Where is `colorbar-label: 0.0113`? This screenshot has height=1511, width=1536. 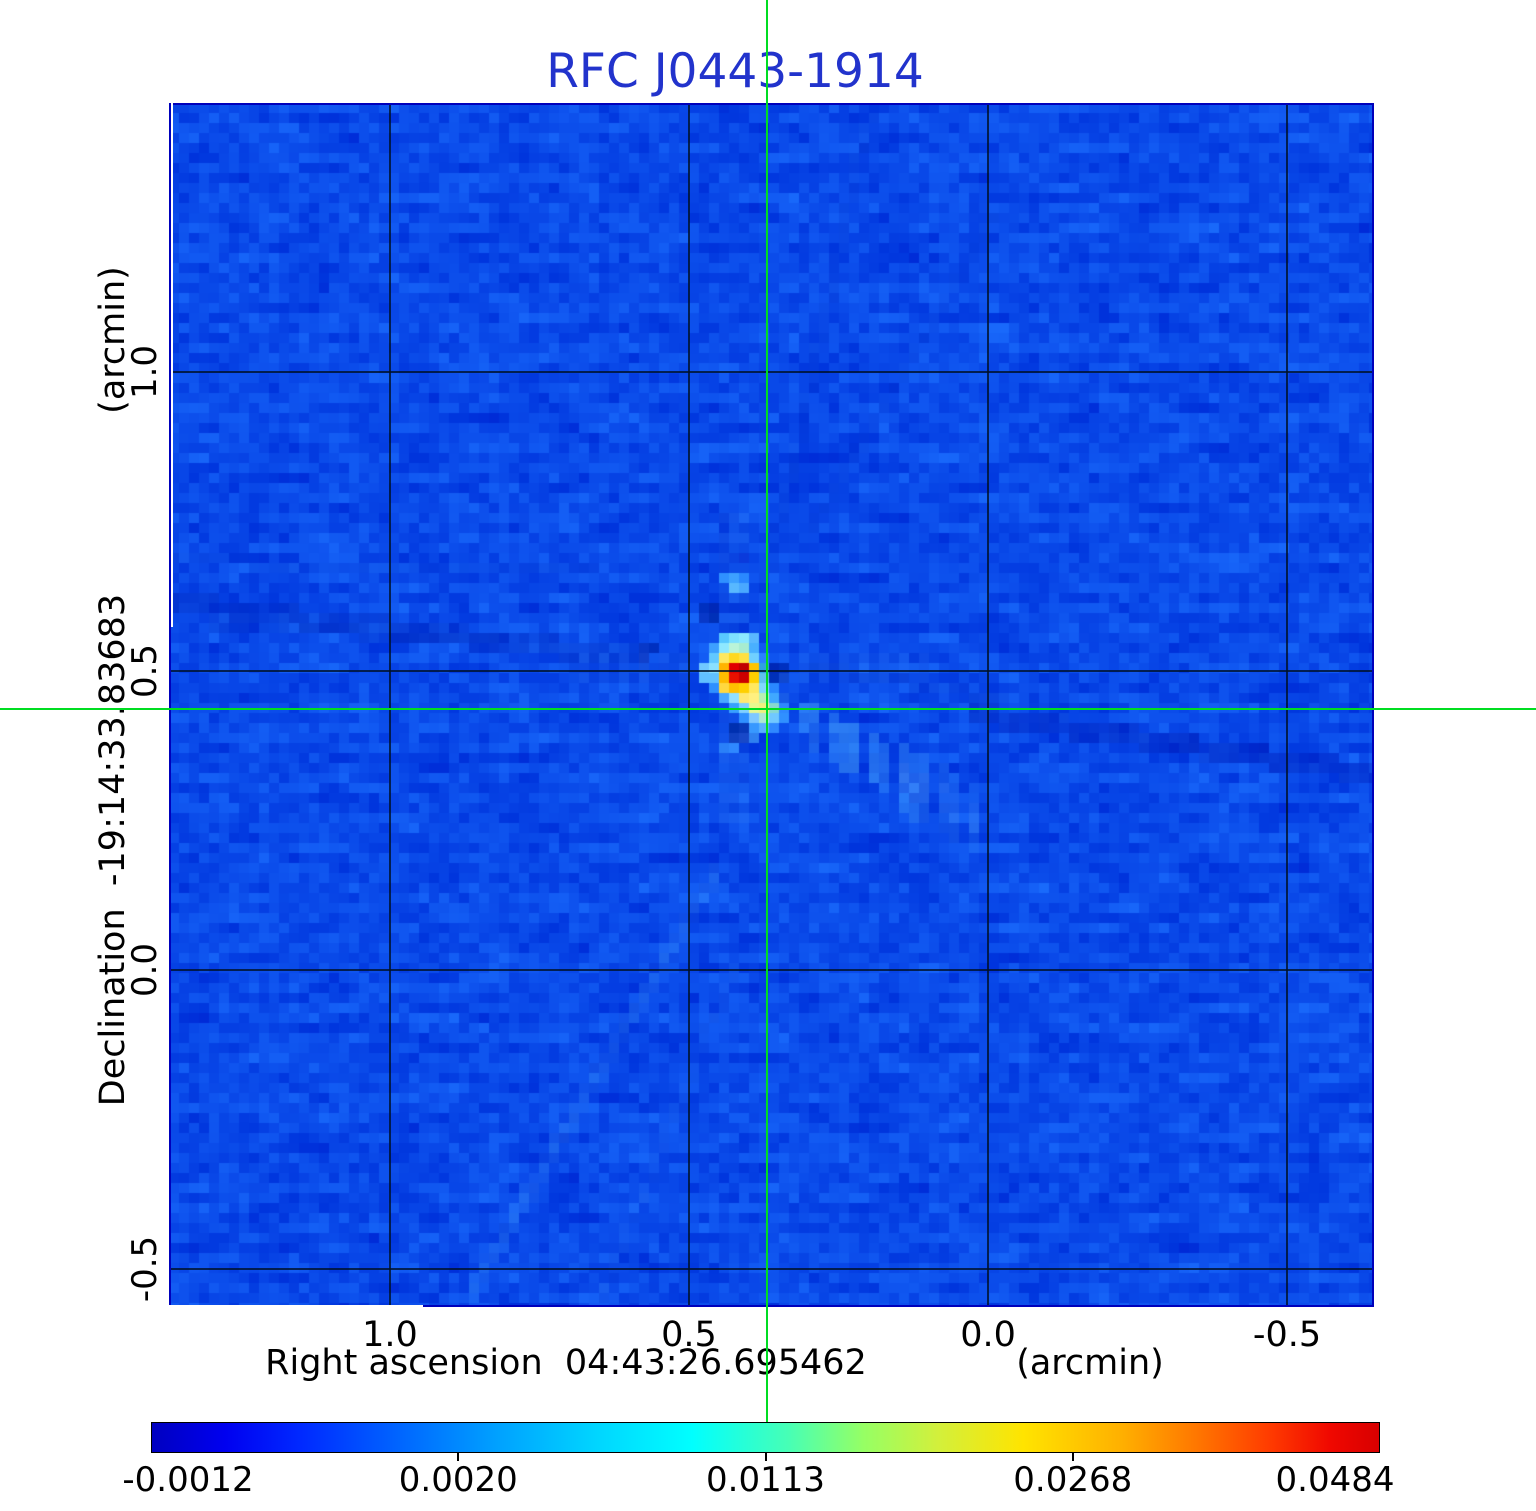
colorbar-label: 0.0113 is located at coordinates (765, 1480).